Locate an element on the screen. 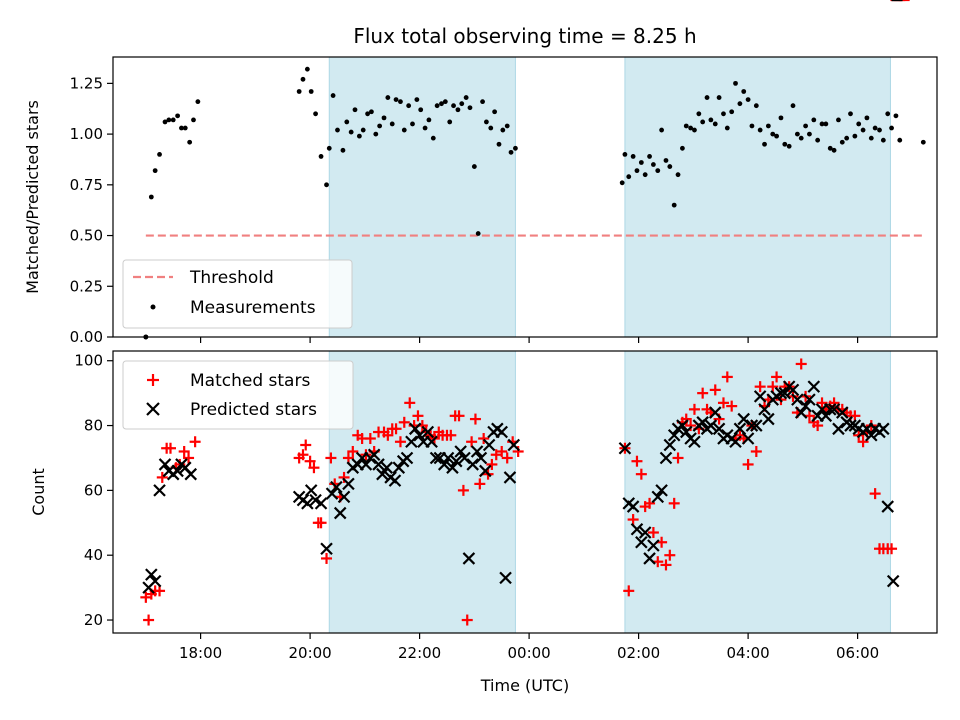 The image size is (960, 720). x-tick-label: 04:00 is located at coordinates (747, 653).